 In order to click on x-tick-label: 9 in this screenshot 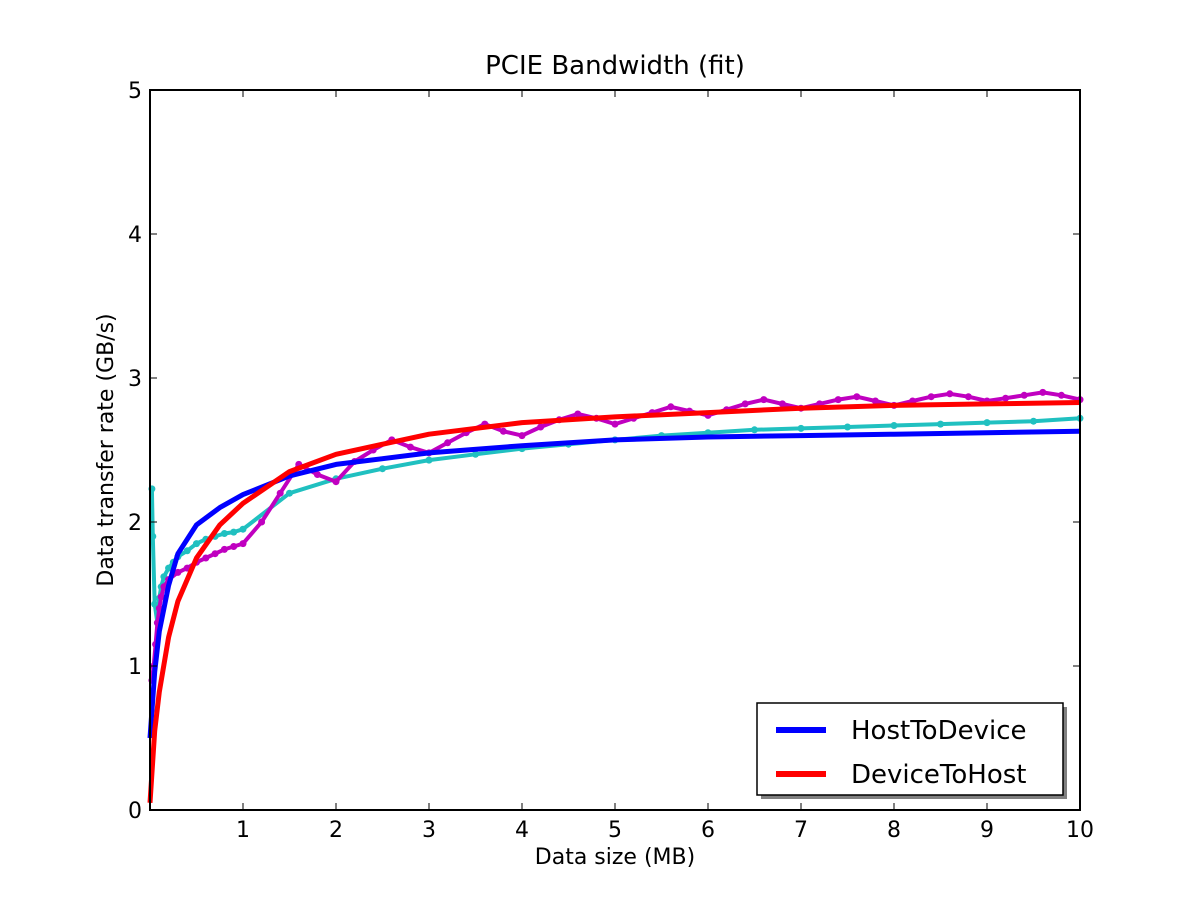, I will do `click(987, 830)`.